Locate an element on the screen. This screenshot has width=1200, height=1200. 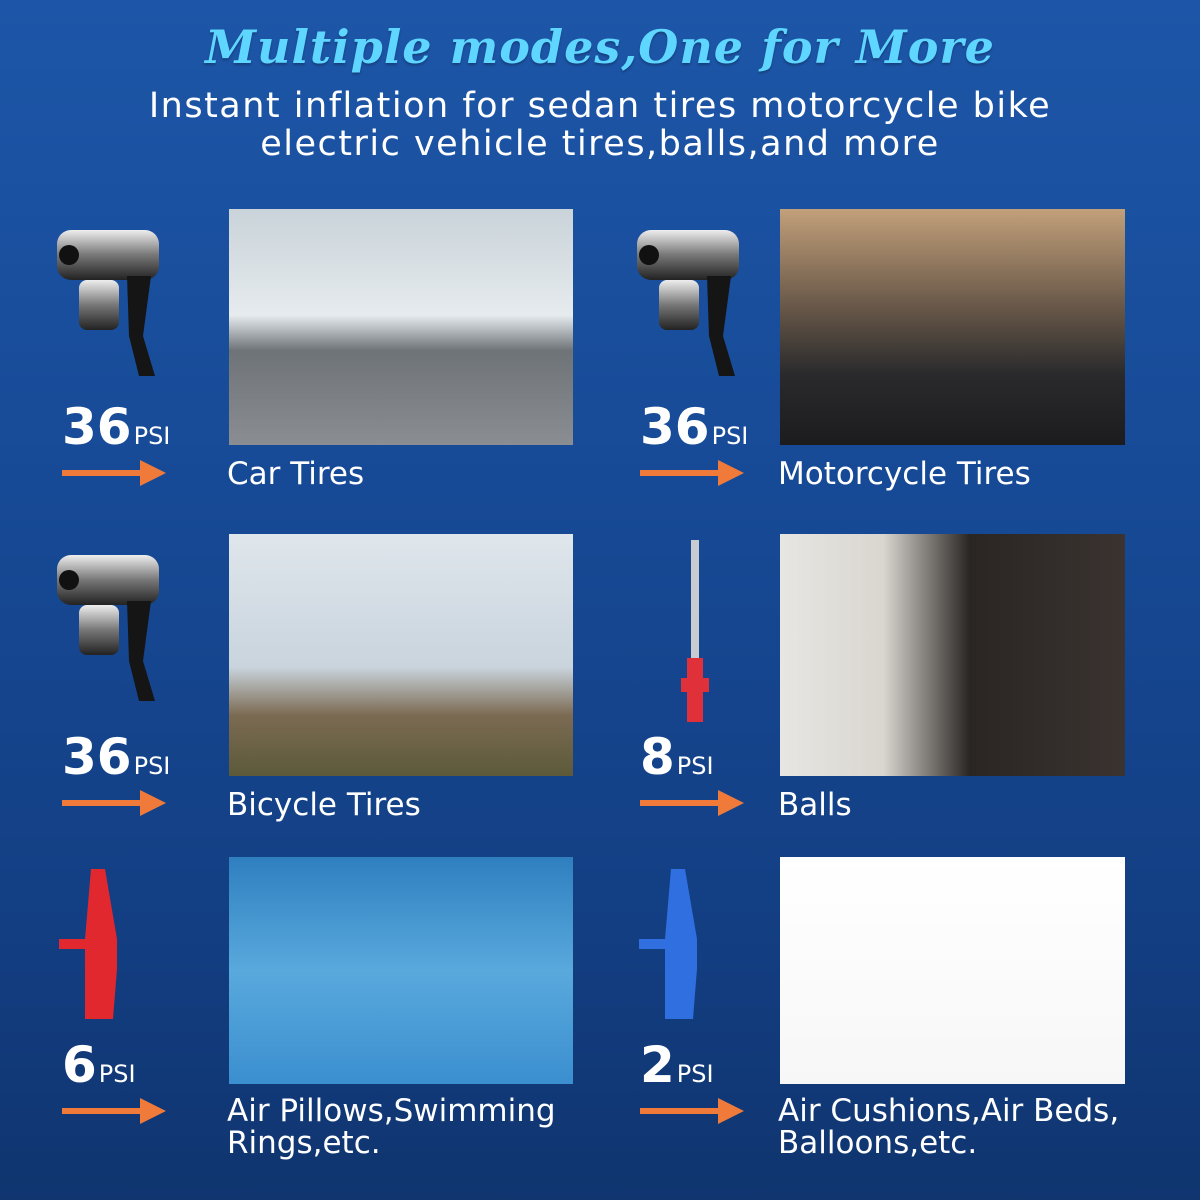
subtitle-line-2: electric vehicle tires,balls,and more is located at coordinates (600, 144).